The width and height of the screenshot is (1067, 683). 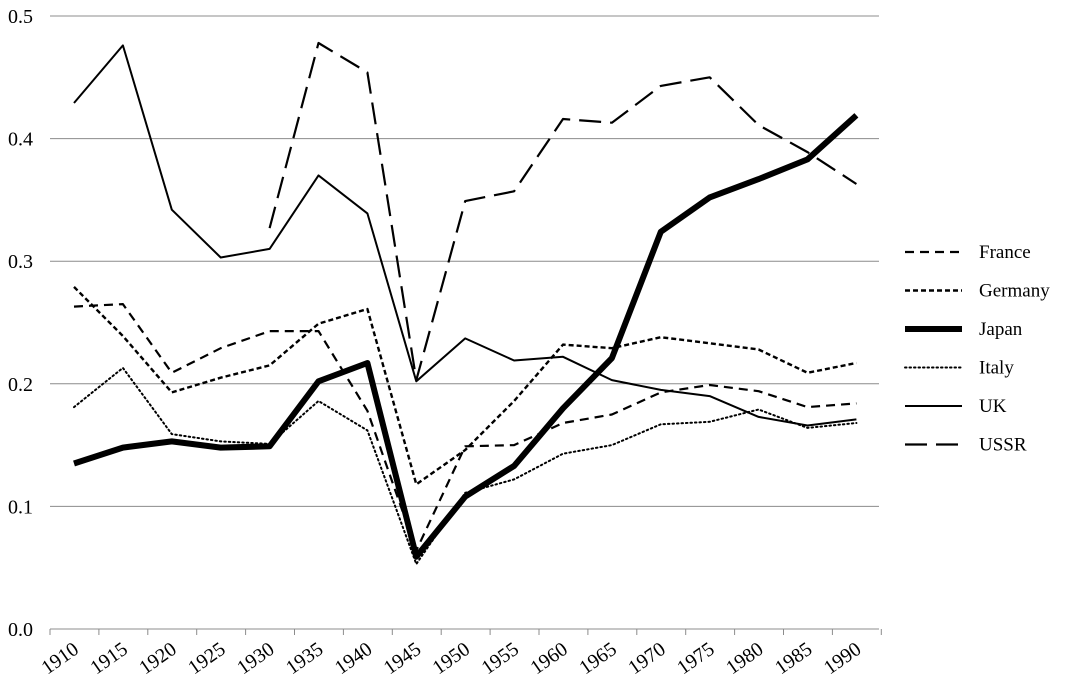 What do you see at coordinates (20, 630) in the screenshot?
I see `y-tick-label: 0.0` at bounding box center [20, 630].